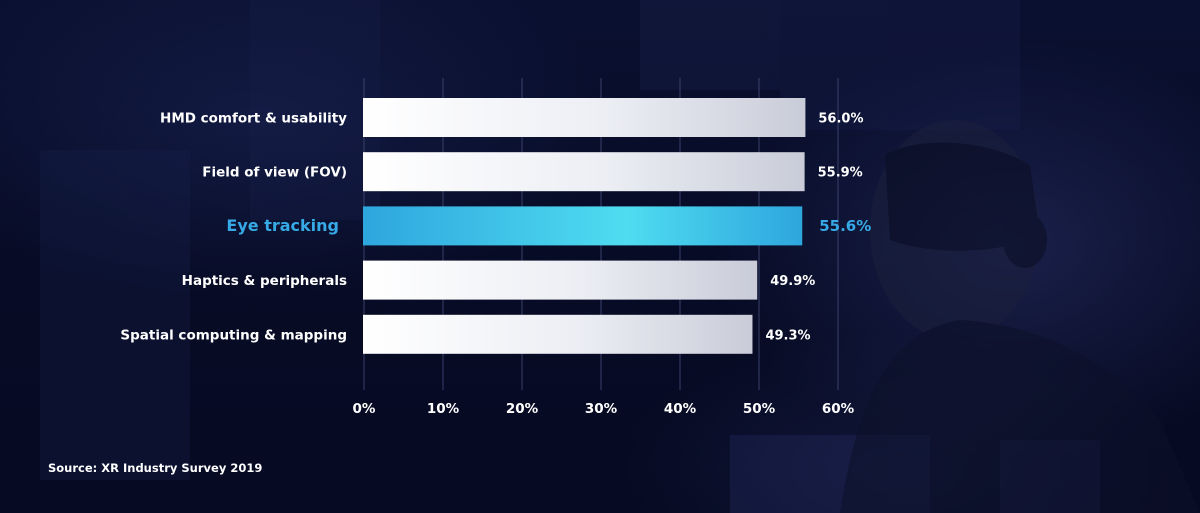 The width and height of the screenshot is (1200, 513). What do you see at coordinates (840, 119) in the screenshot?
I see `value-label: 56.0%` at bounding box center [840, 119].